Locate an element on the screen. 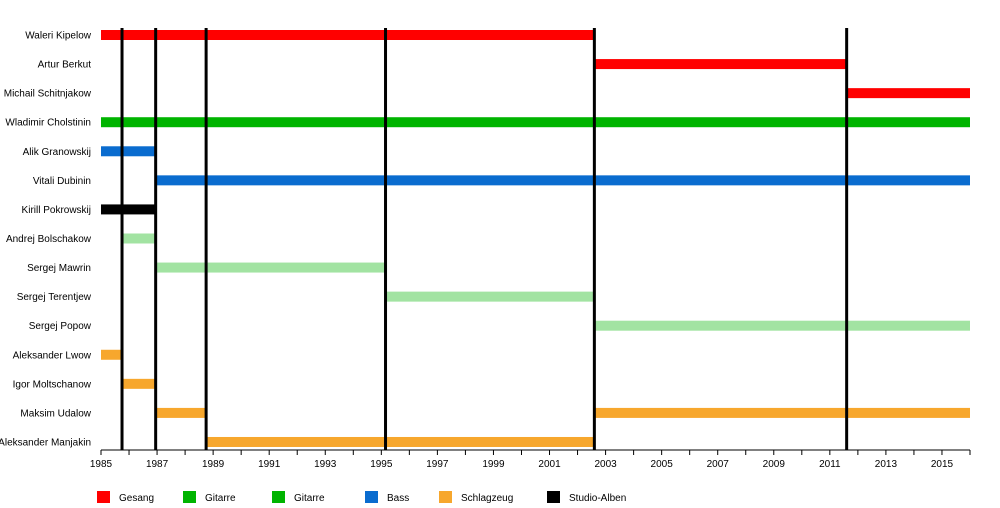 This screenshot has height=508, width=1000. member-label-alik-granowskij: Alik Granowskij is located at coordinates (57, 152).